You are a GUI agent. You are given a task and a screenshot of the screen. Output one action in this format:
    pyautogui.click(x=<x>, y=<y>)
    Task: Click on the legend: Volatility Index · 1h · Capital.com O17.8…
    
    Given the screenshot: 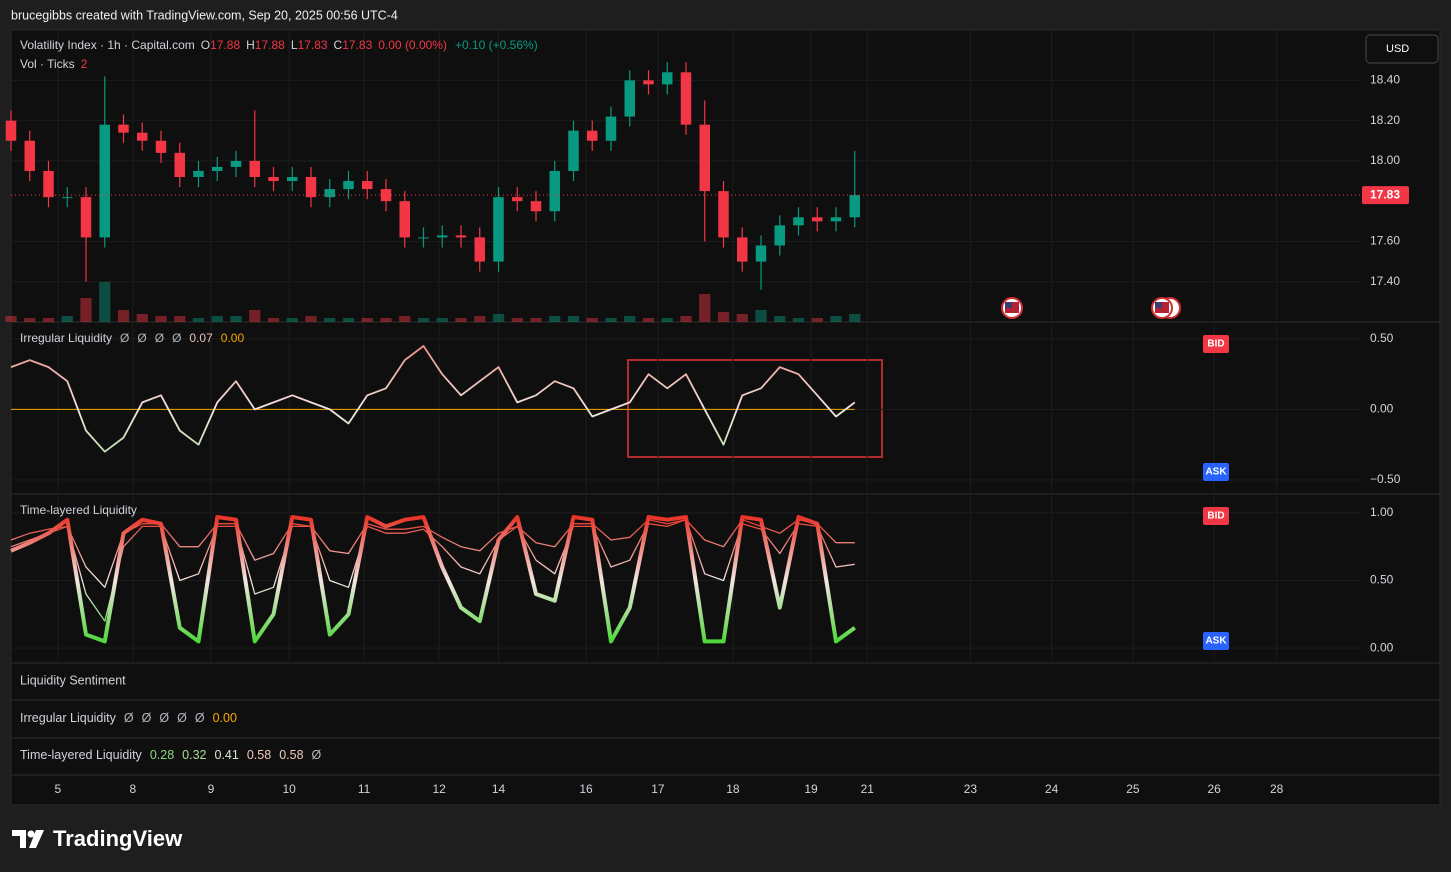 What is the action you would take?
    pyautogui.click(x=279, y=45)
    